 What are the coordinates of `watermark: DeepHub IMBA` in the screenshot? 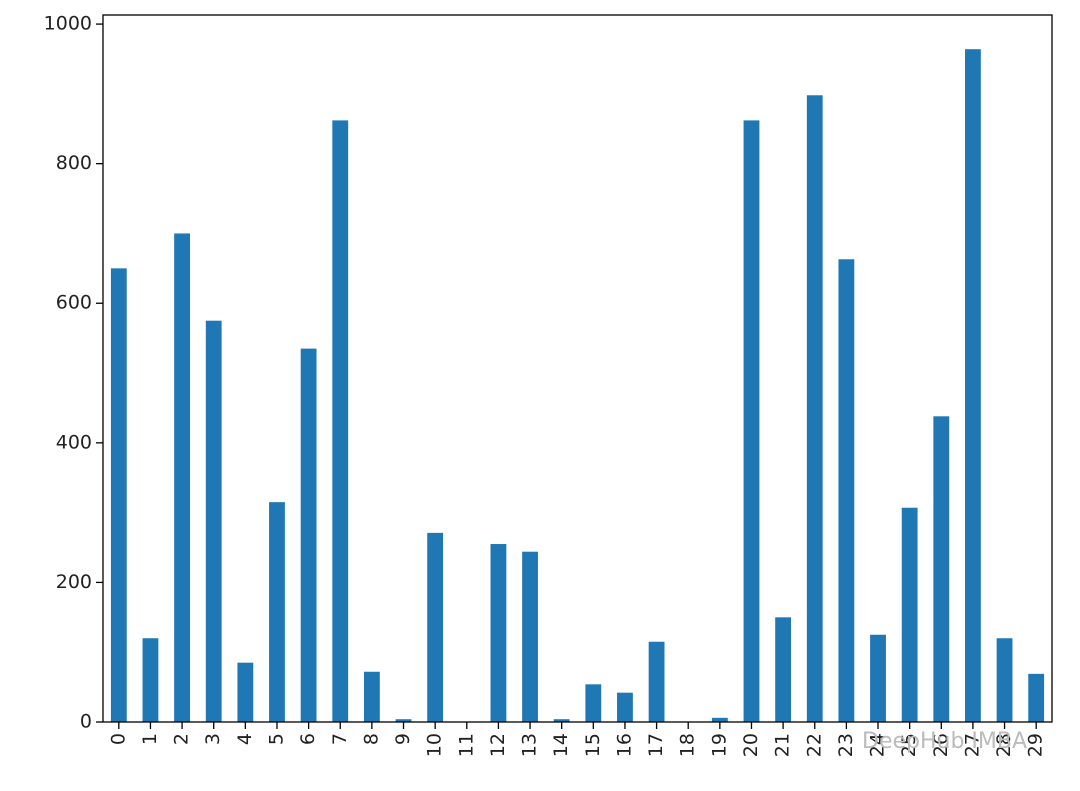 It's located at (944, 741).